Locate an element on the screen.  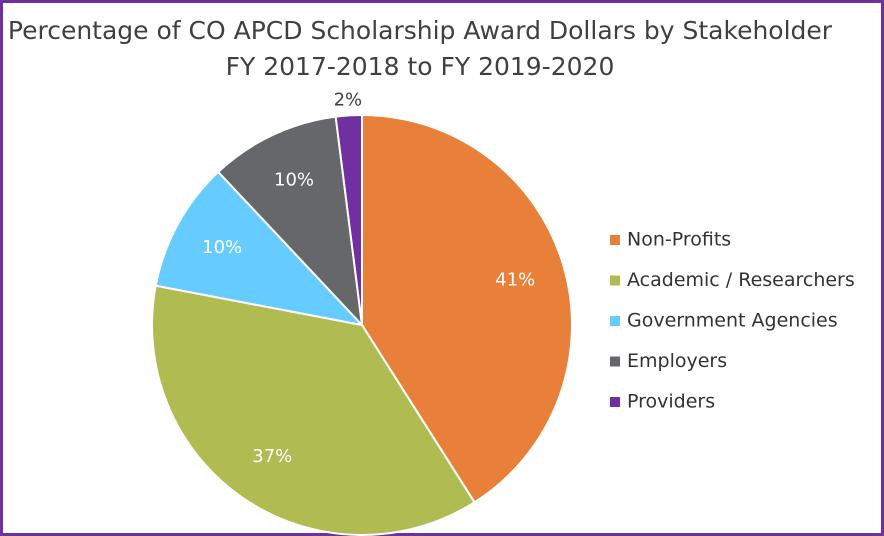
legend-label: Non-Profits is located at coordinates (679, 240).